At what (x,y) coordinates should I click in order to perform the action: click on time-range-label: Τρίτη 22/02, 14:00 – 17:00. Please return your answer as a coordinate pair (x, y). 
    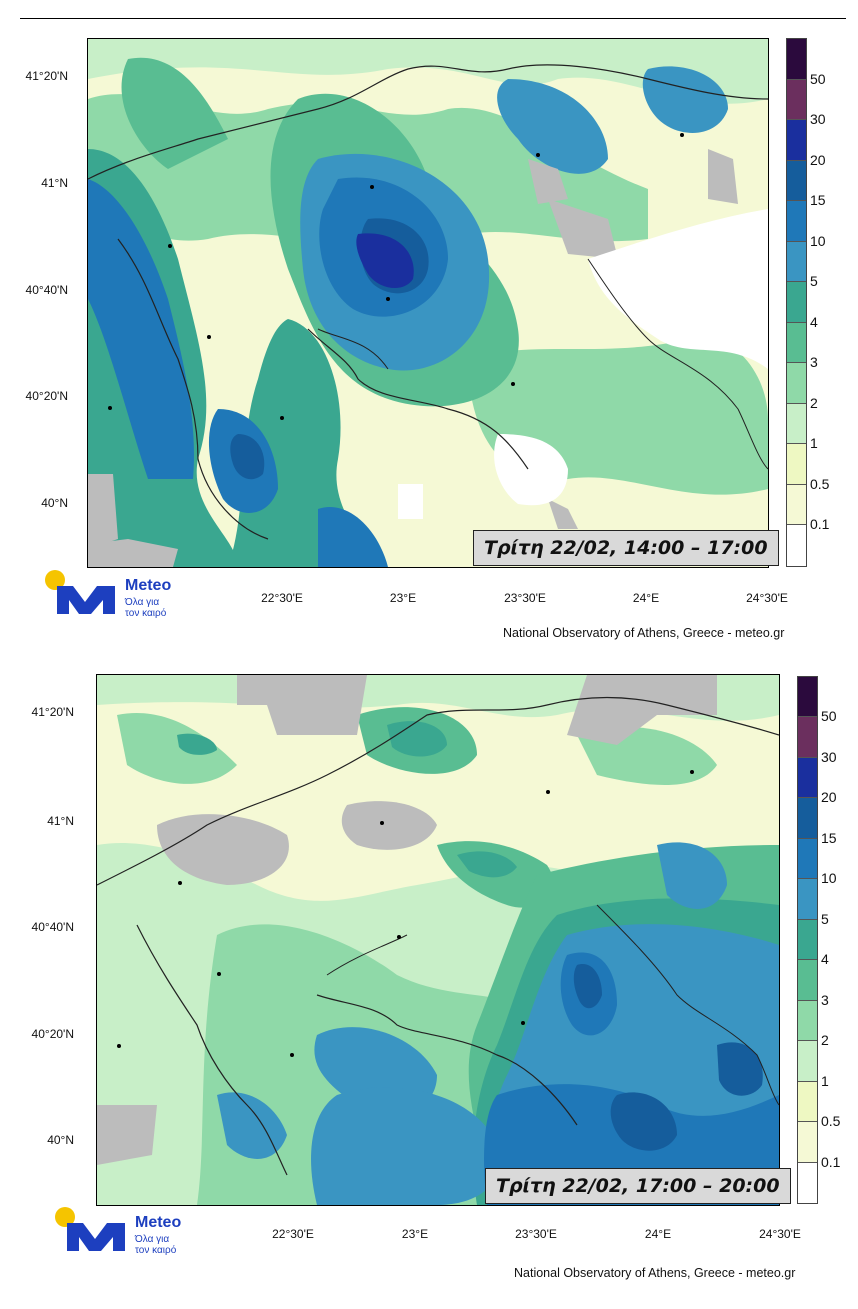
    Looking at the image, I should click on (626, 548).